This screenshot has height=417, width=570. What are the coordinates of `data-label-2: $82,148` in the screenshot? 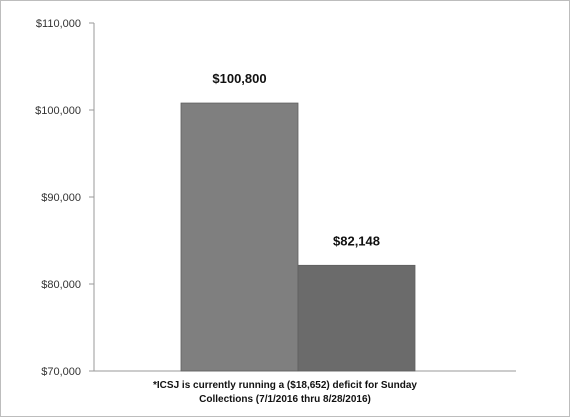 It's located at (356, 240).